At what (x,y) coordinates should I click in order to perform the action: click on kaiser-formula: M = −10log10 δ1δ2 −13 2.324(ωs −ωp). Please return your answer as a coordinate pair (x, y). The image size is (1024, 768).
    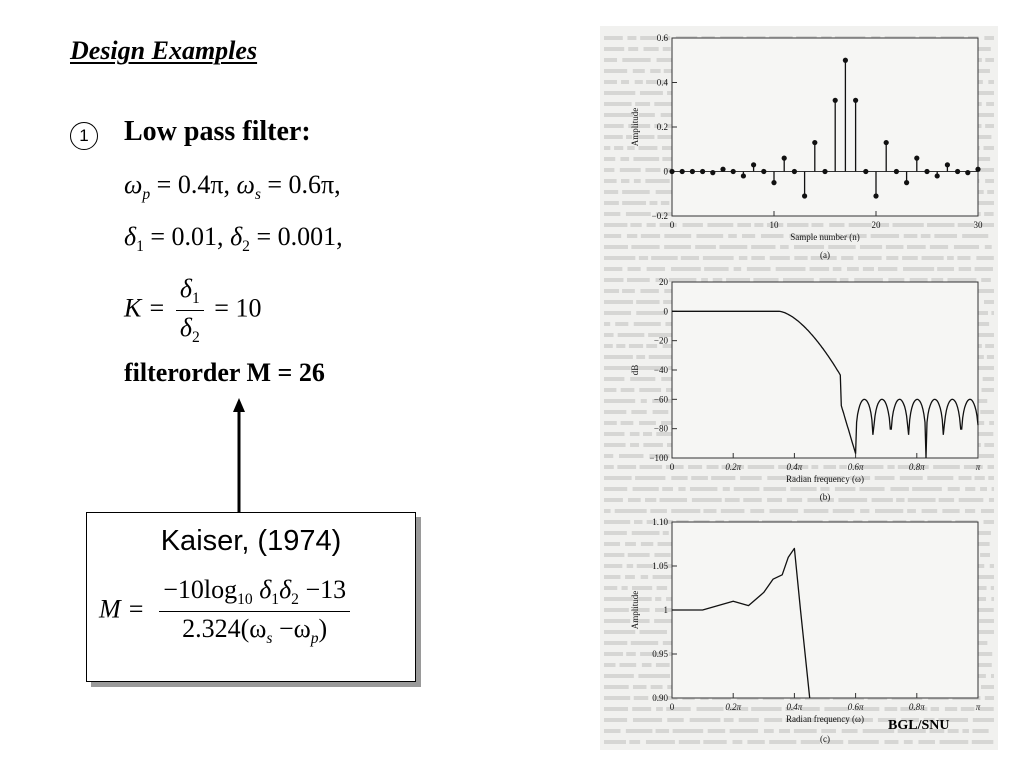
    Looking at the image, I should click on (226, 611).